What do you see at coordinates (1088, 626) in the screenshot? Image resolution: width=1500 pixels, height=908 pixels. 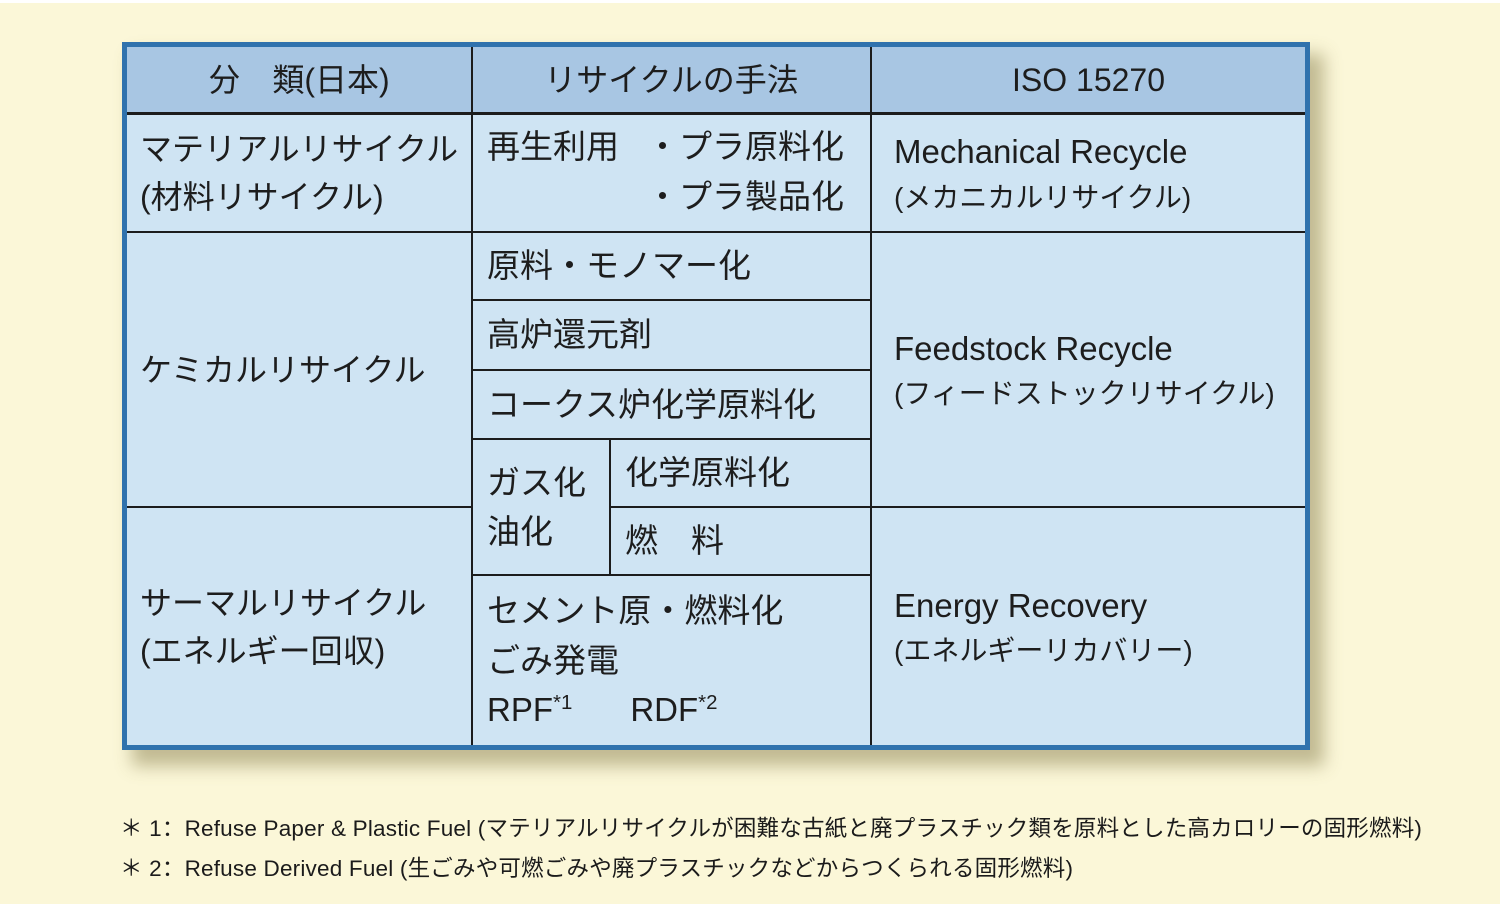 I see `cell-energy-iso: Energy Recovery (エネルギーリカバリー)` at bounding box center [1088, 626].